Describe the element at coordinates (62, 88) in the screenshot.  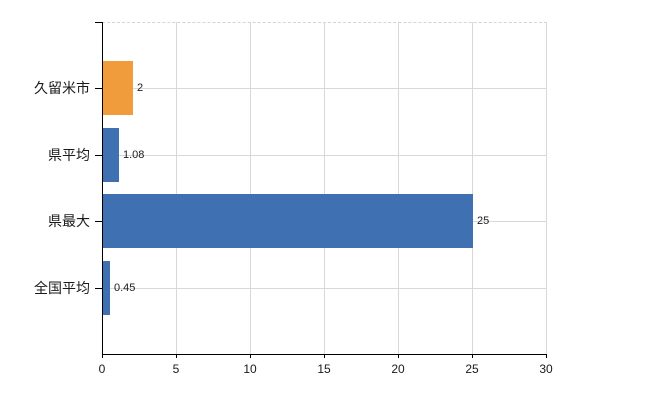
I see `category-label: 久留米市` at that location.